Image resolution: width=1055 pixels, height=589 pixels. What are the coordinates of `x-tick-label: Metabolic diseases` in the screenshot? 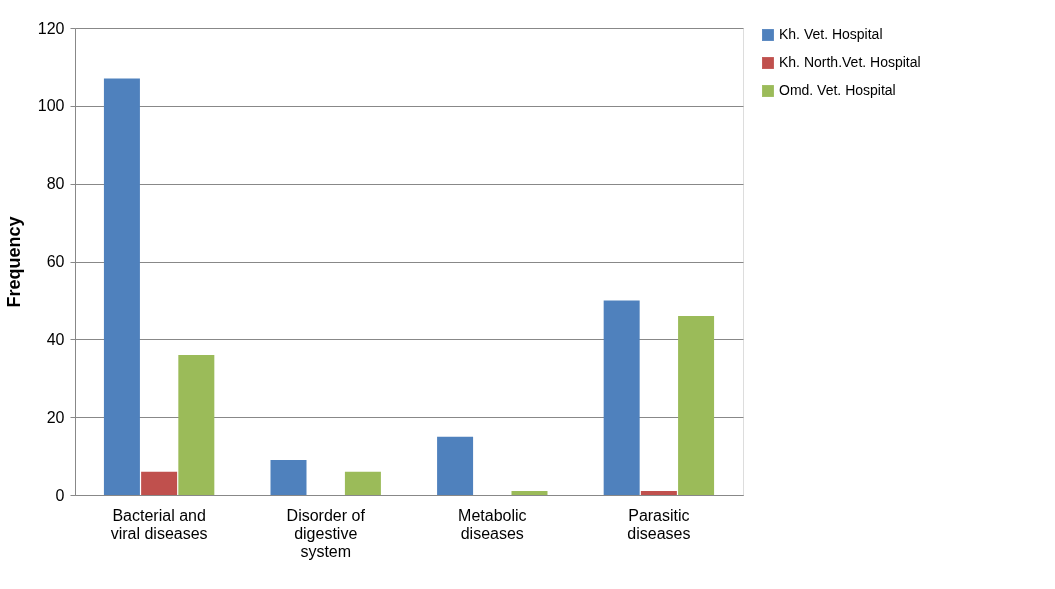 It's located at (492, 524).